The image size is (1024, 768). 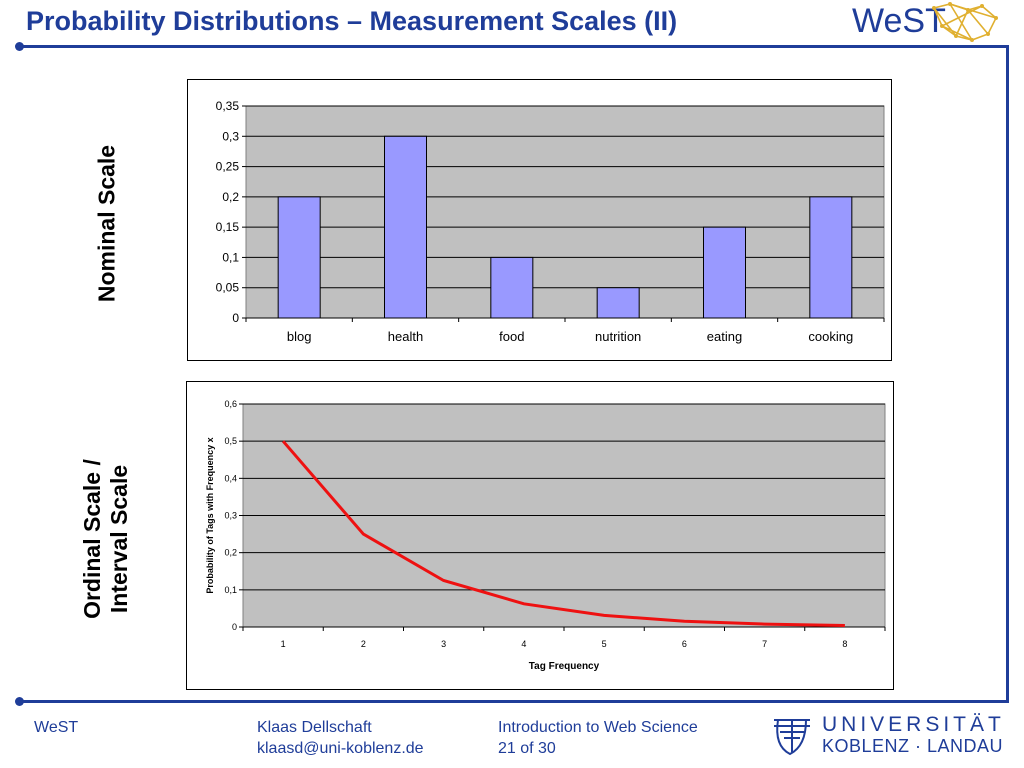 I want to click on footer-author-name: Klaas Dellschaft, so click(x=314, y=727).